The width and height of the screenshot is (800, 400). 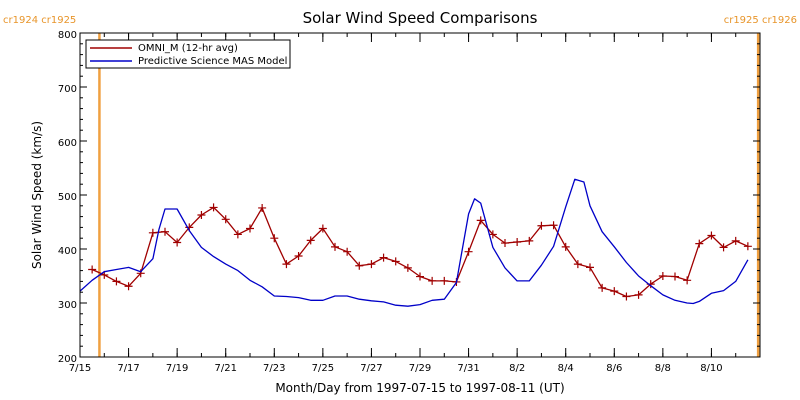 What do you see at coordinates (67, 143) in the screenshot?
I see `y-tick-label: 600` at bounding box center [67, 143].